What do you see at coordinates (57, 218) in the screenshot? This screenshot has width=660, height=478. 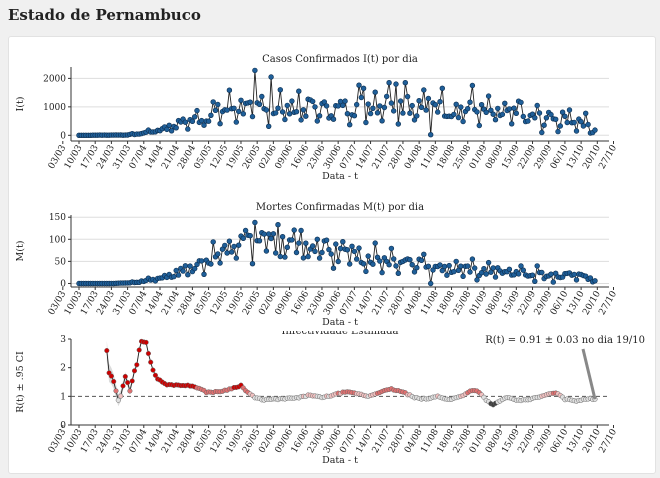 I see `y-tick-label: 150` at bounding box center [57, 218].